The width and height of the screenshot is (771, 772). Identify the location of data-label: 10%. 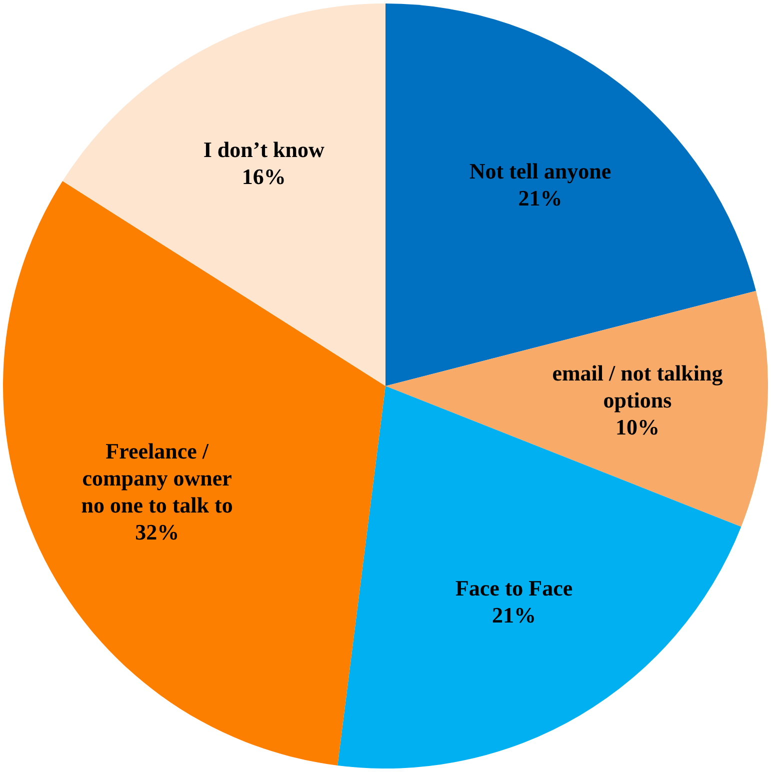
(637, 427).